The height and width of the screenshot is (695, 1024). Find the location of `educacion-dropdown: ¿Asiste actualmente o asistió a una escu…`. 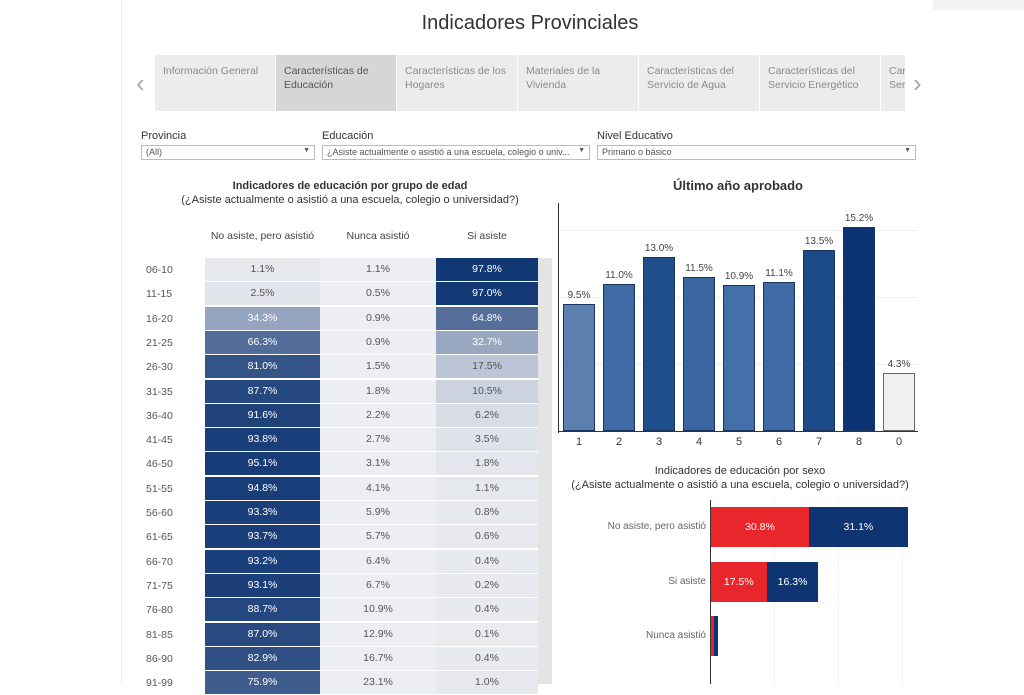

educacion-dropdown: ¿Asiste actualmente o asistió a una escu… is located at coordinates (456, 152).